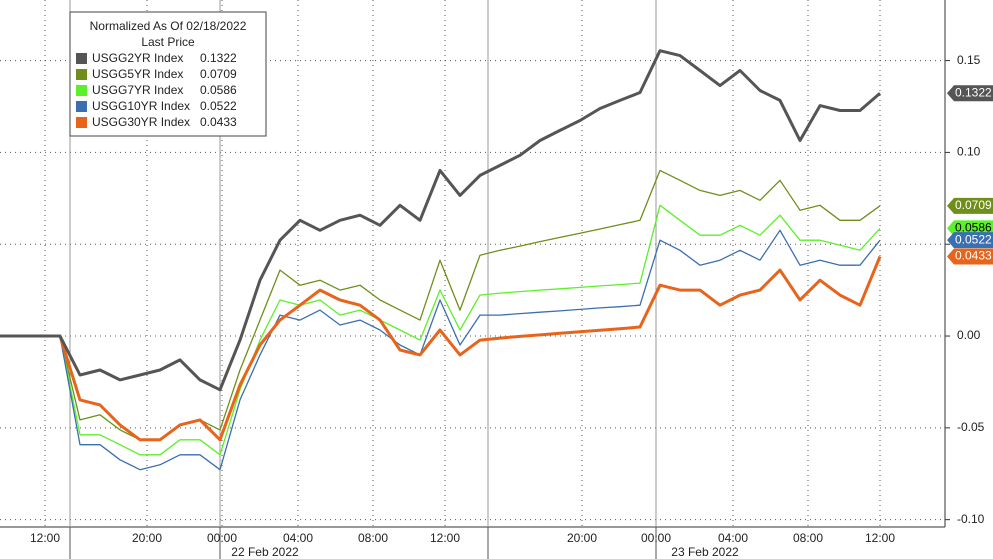 Image resolution: width=993 pixels, height=559 pixels. What do you see at coordinates (969, 60) in the screenshot?
I see `y-tick-label: 0.15` at bounding box center [969, 60].